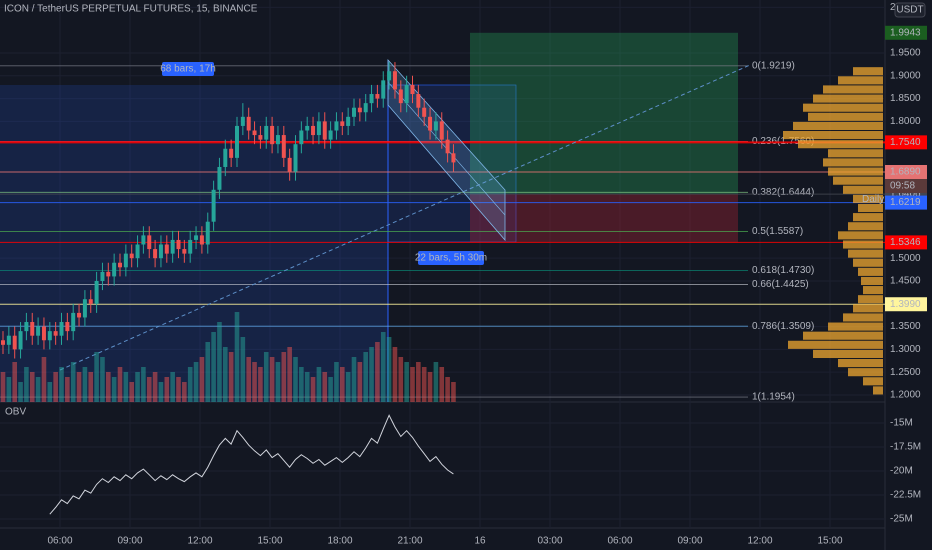 The height and width of the screenshot is (550, 932). I want to click on fib-label: 0.786(1.3509), so click(783, 326).